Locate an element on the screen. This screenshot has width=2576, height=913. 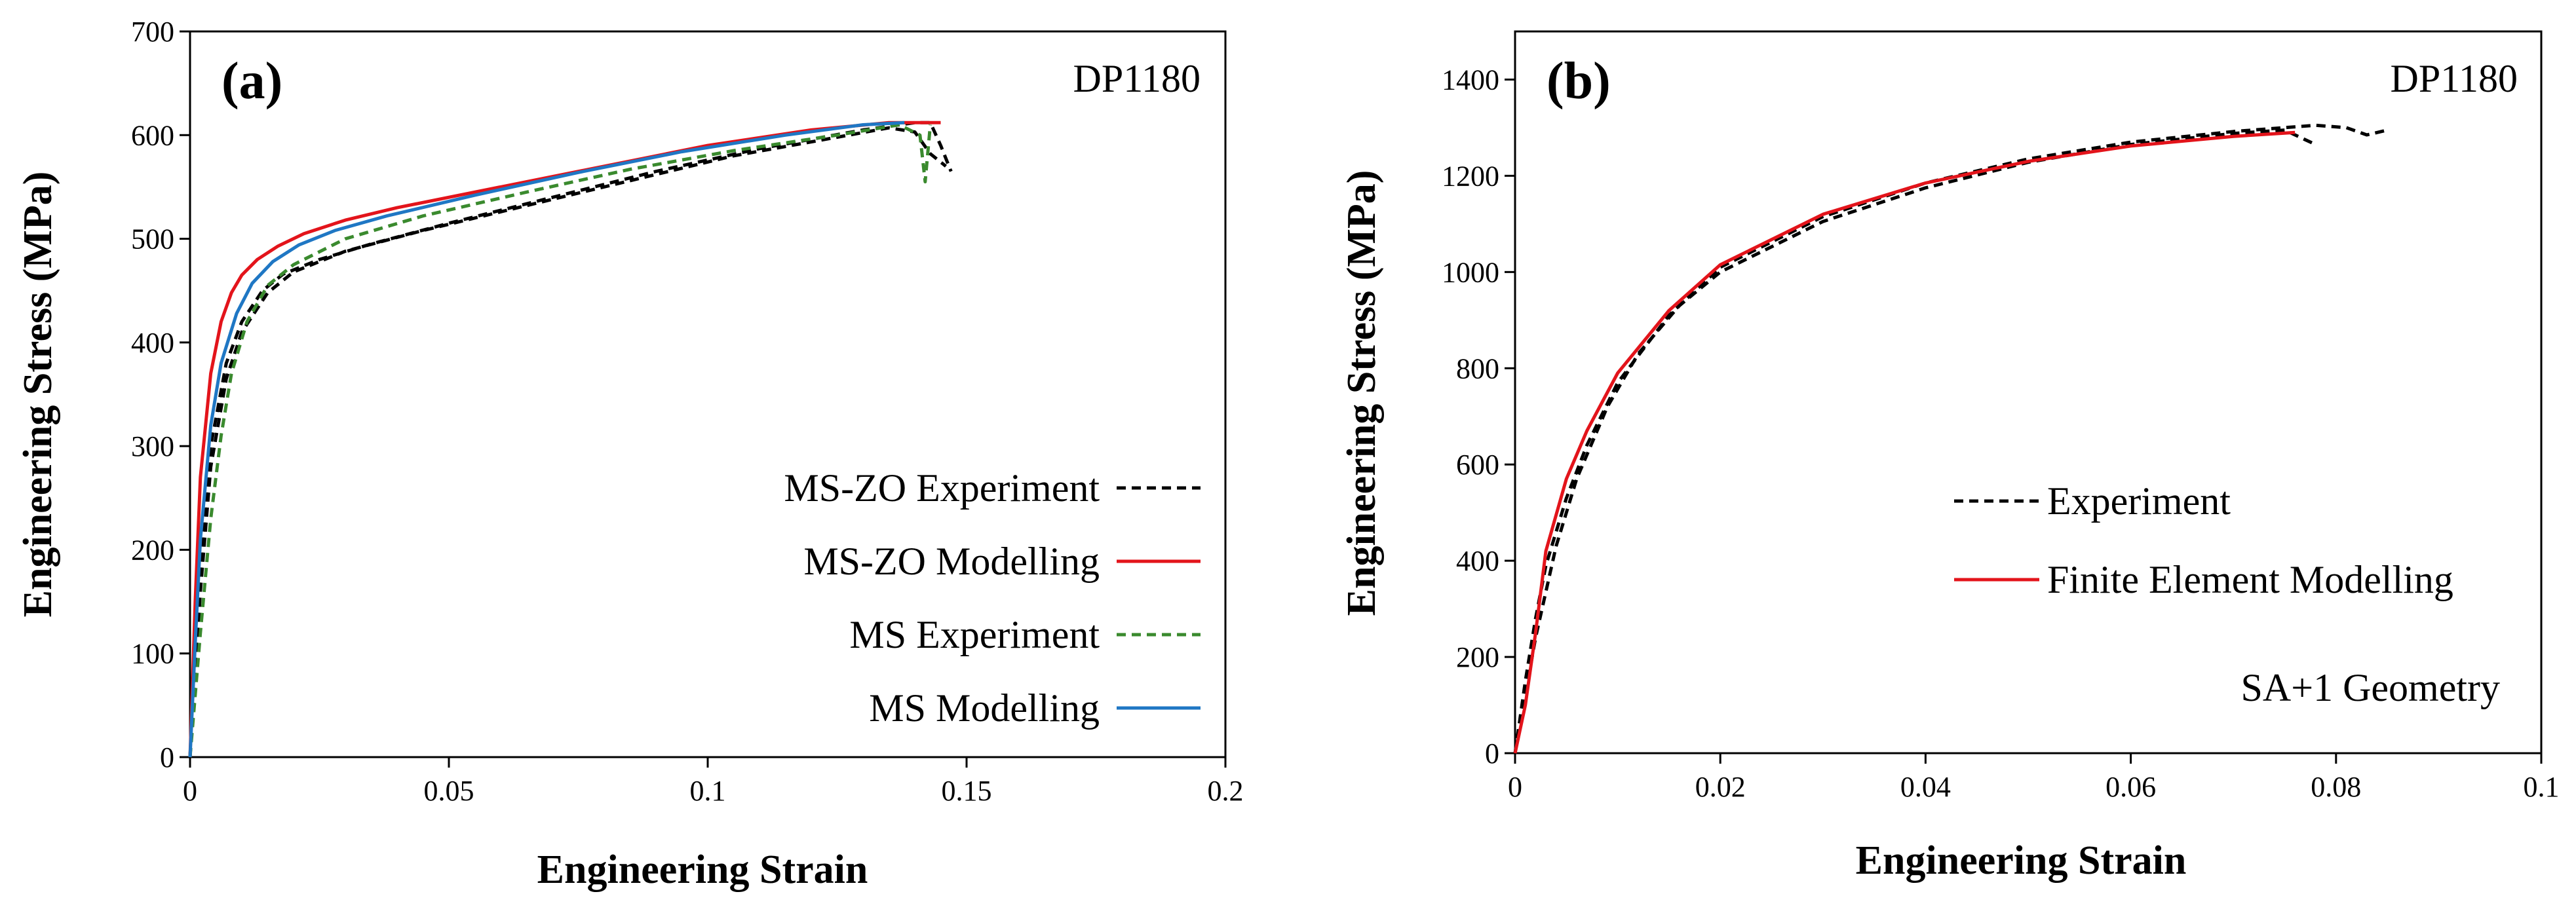
x-tick-label-b: 0.02 is located at coordinates (1720, 787).